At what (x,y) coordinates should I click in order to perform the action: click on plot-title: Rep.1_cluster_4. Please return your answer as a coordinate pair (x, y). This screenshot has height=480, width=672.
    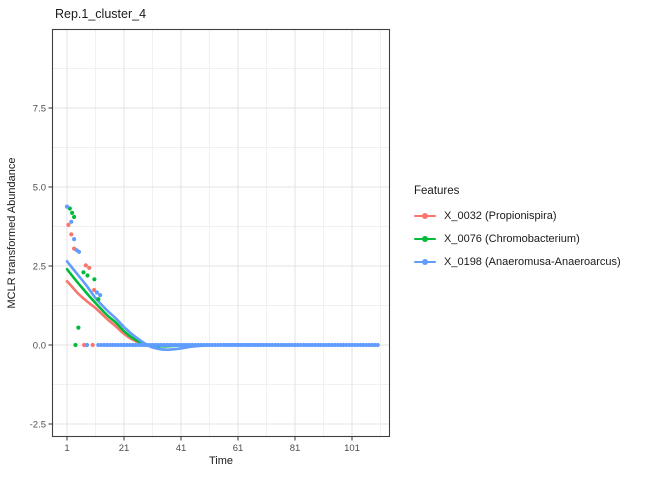
    Looking at the image, I should click on (101, 14).